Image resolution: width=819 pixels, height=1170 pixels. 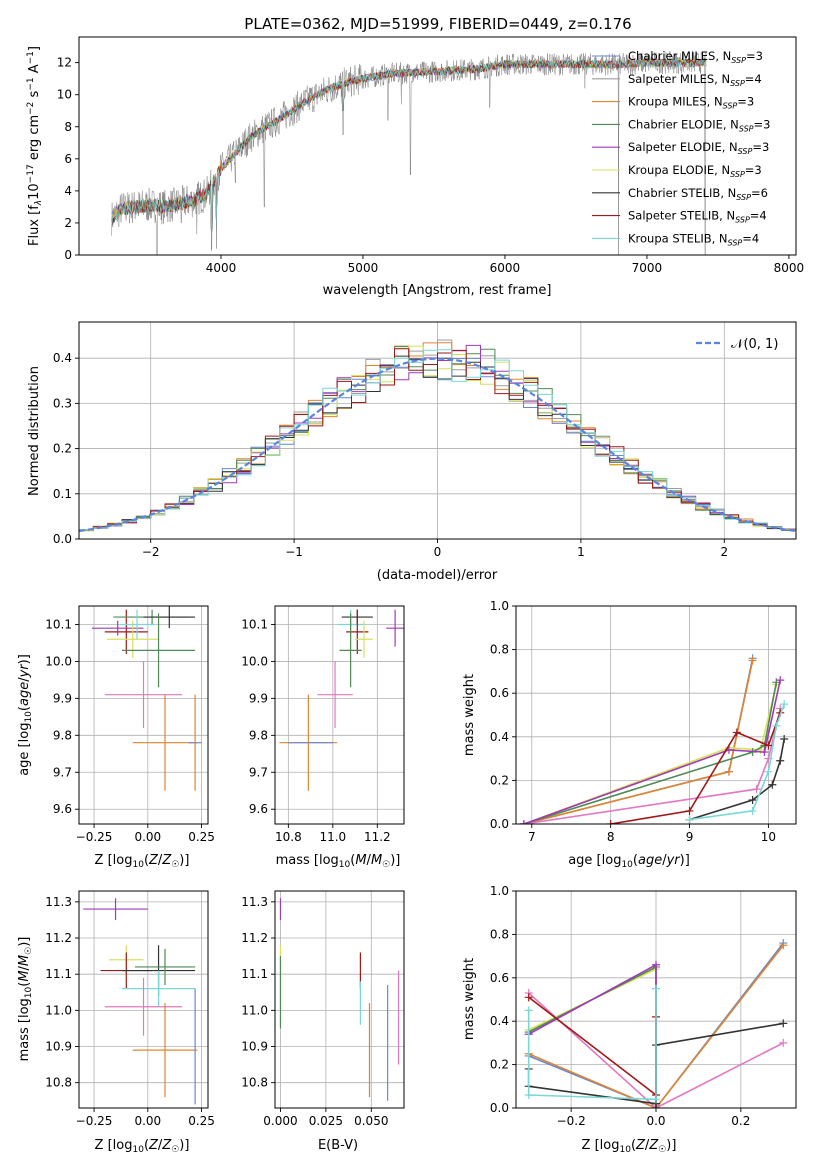 I want to click on ageM-marks, so click(x=341, y=700).